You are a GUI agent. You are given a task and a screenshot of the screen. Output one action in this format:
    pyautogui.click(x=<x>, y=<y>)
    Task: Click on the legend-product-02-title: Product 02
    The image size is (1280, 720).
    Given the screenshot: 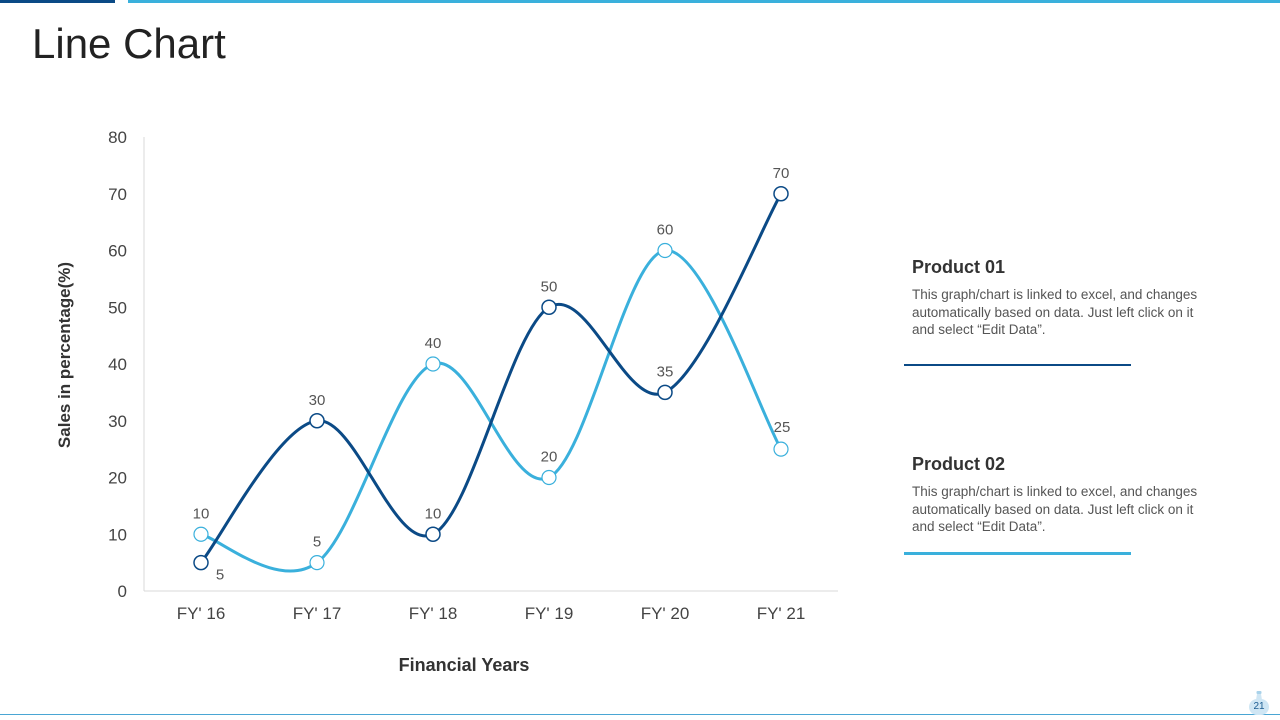 What is the action you would take?
    pyautogui.click(x=959, y=464)
    